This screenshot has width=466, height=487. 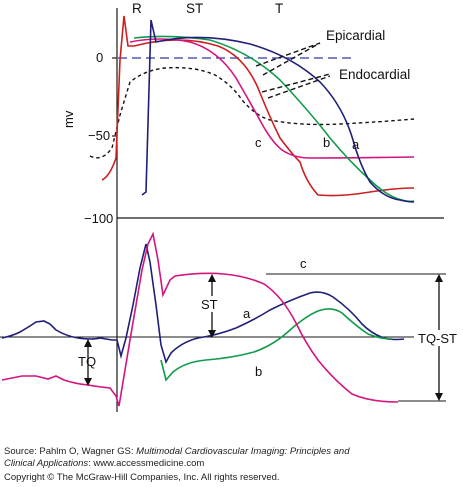 I want to click on tq-st-arrow-head-down, so click(x=439, y=397).